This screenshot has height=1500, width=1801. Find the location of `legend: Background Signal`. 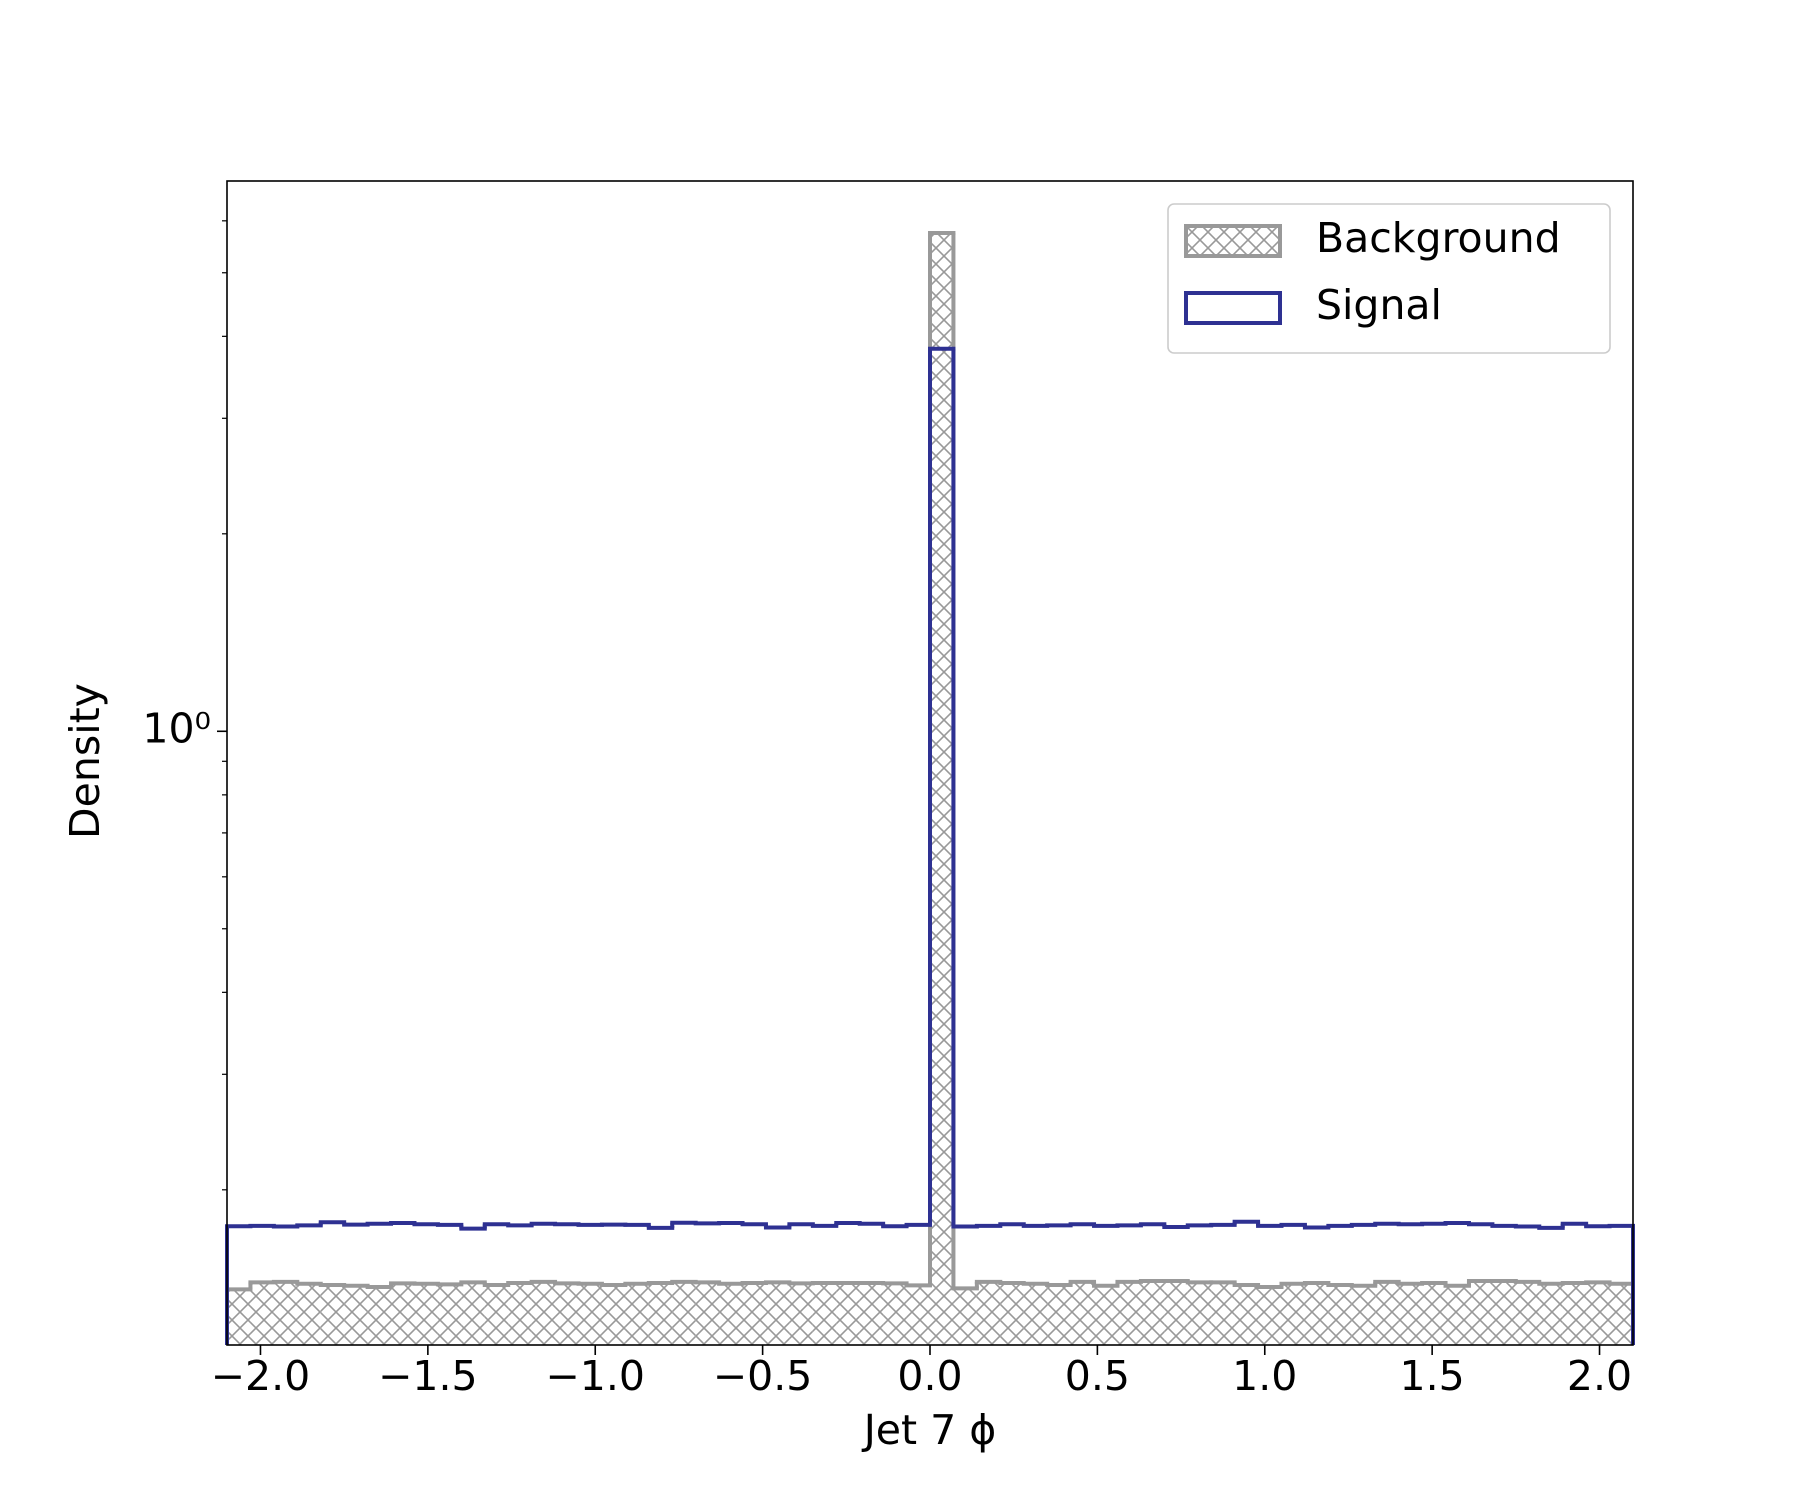

legend: Background Signal is located at coordinates (1389, 278).